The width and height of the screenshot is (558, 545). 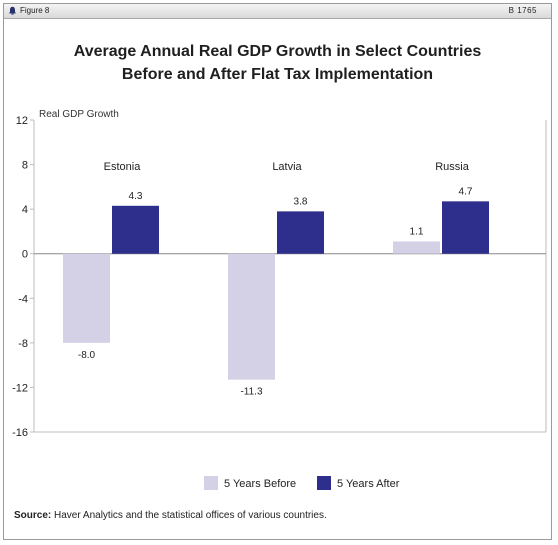 What do you see at coordinates (35, 10) in the screenshot?
I see `figure-label: Figure 8` at bounding box center [35, 10].